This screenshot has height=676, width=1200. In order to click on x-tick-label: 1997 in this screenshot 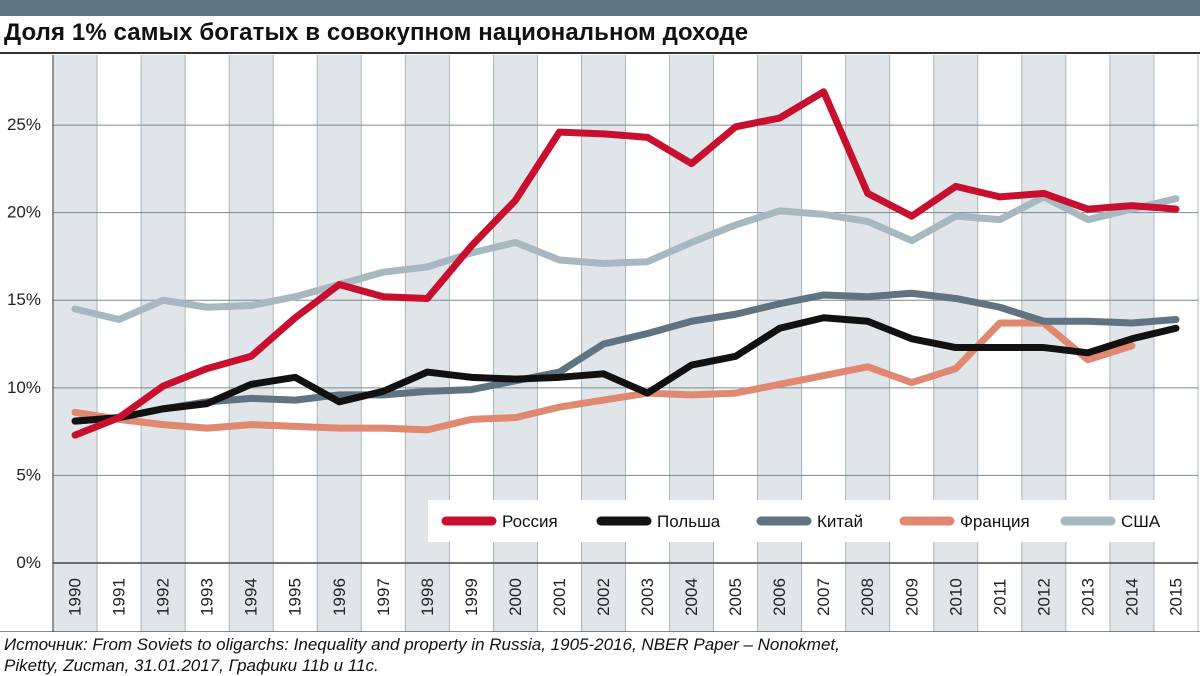, I will do `click(383, 597)`.